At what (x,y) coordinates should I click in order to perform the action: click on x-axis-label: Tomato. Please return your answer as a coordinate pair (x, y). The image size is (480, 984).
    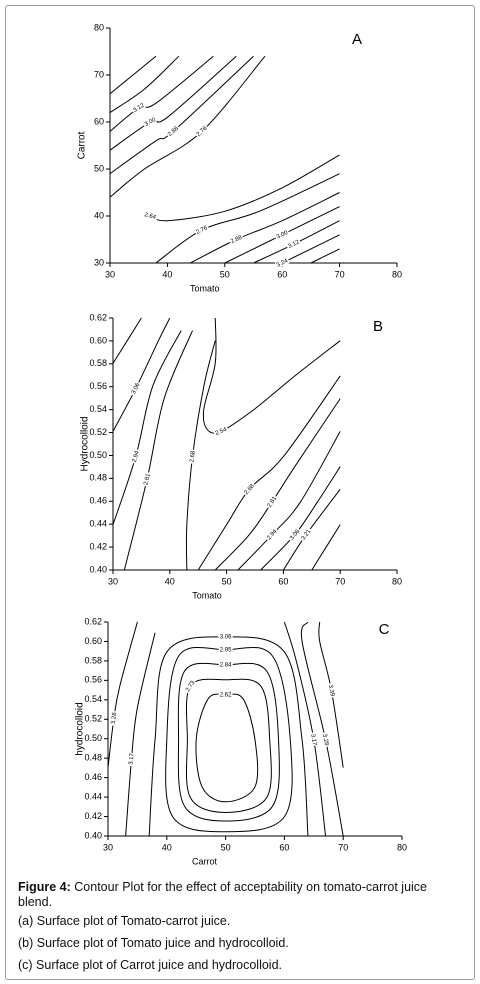
    Looking at the image, I should click on (205, 288).